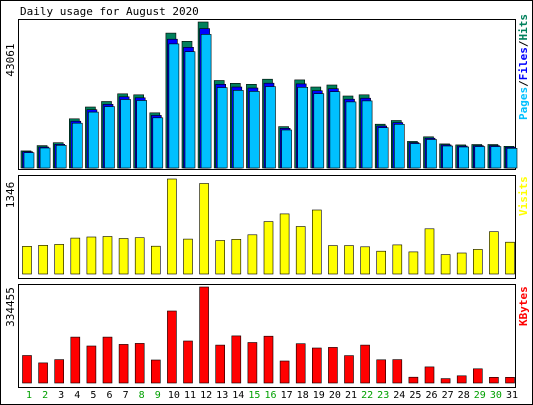 This screenshot has height=405, width=533. What do you see at coordinates (158, 395) in the screenshot?
I see `day-label-9: 9` at bounding box center [158, 395].